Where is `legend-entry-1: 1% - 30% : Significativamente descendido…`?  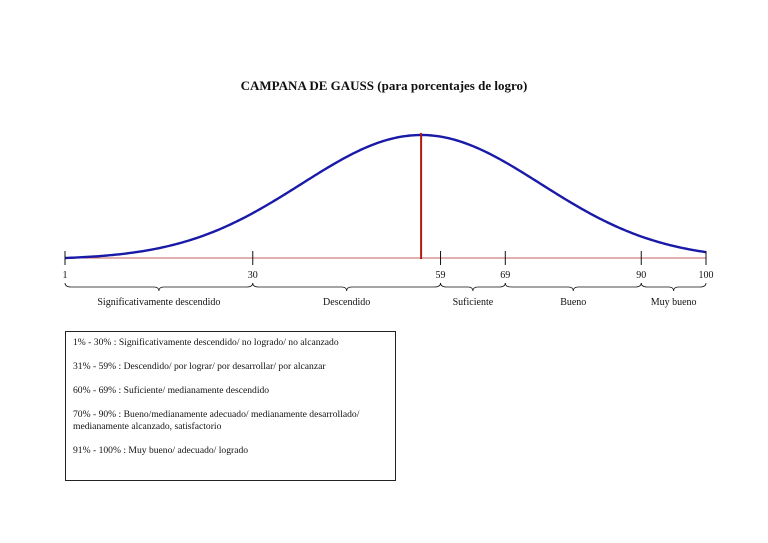 legend-entry-1: 1% - 30% : Significativamente descendido… is located at coordinates (206, 342).